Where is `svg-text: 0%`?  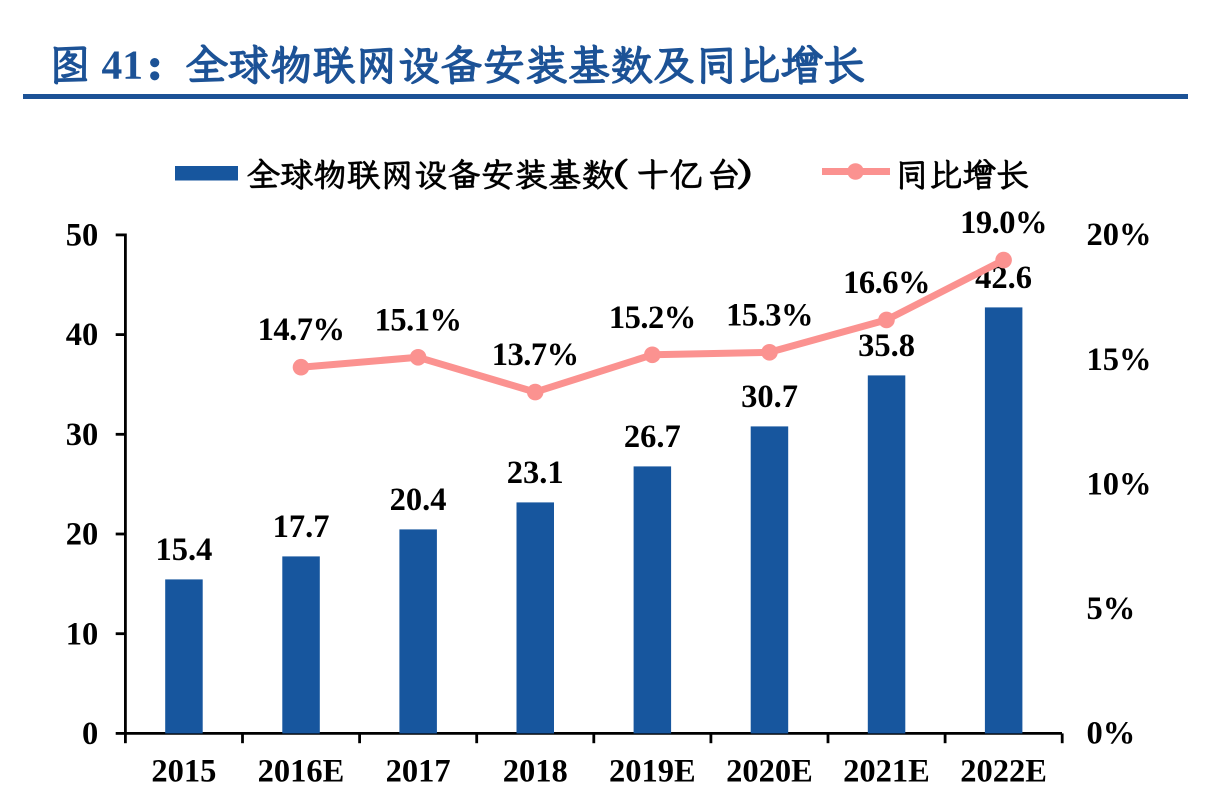
svg-text: 0% is located at coordinates (1111, 733).